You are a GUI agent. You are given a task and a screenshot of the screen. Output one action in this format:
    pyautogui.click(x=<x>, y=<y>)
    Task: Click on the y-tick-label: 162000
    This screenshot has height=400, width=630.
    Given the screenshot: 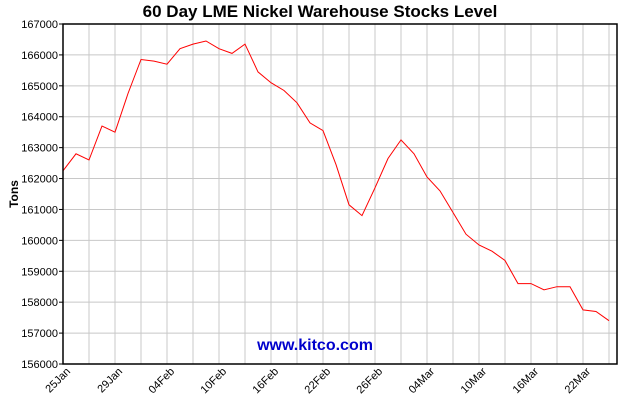 What is the action you would take?
    pyautogui.click(x=39, y=180)
    